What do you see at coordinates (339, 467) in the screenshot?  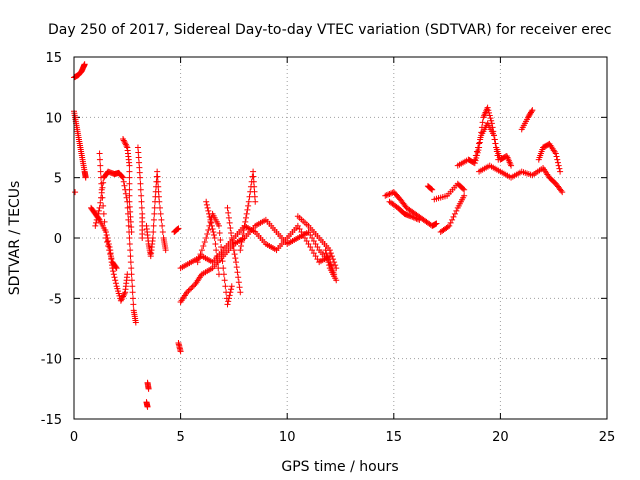 I see `x-axis-label: GPS time / hours` at bounding box center [339, 467].